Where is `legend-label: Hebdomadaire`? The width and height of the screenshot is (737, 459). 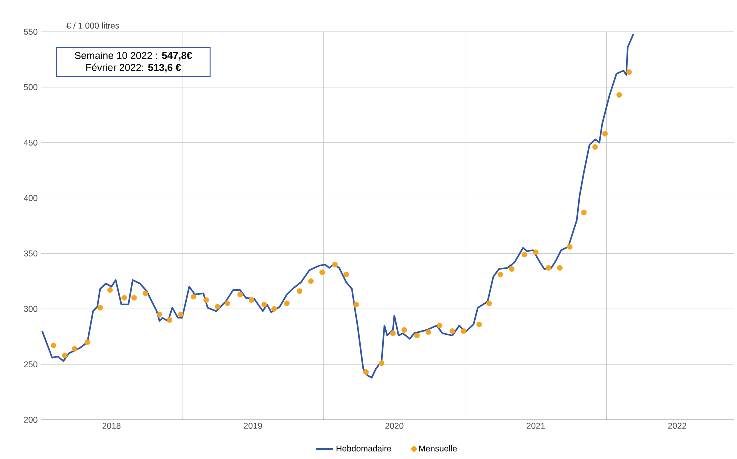 legend-label: Hebdomadaire is located at coordinates (364, 449).